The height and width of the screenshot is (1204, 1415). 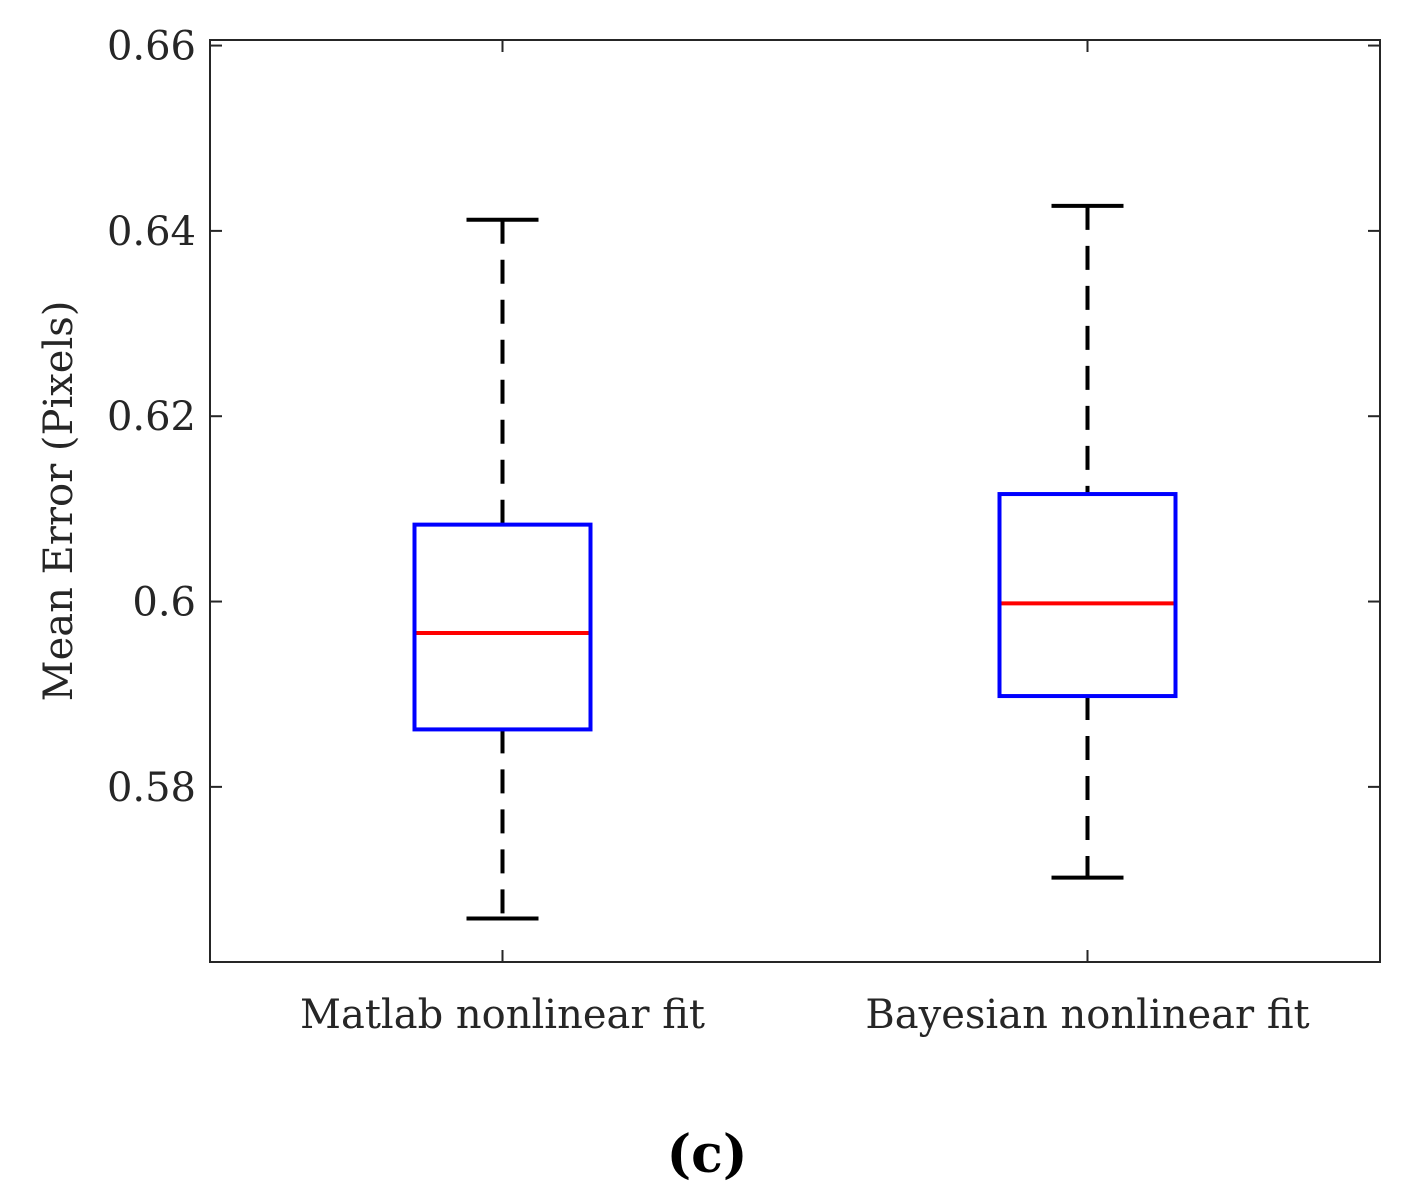 I want to click on y-axis-label: Mean Error (Pixels), so click(x=59, y=501).